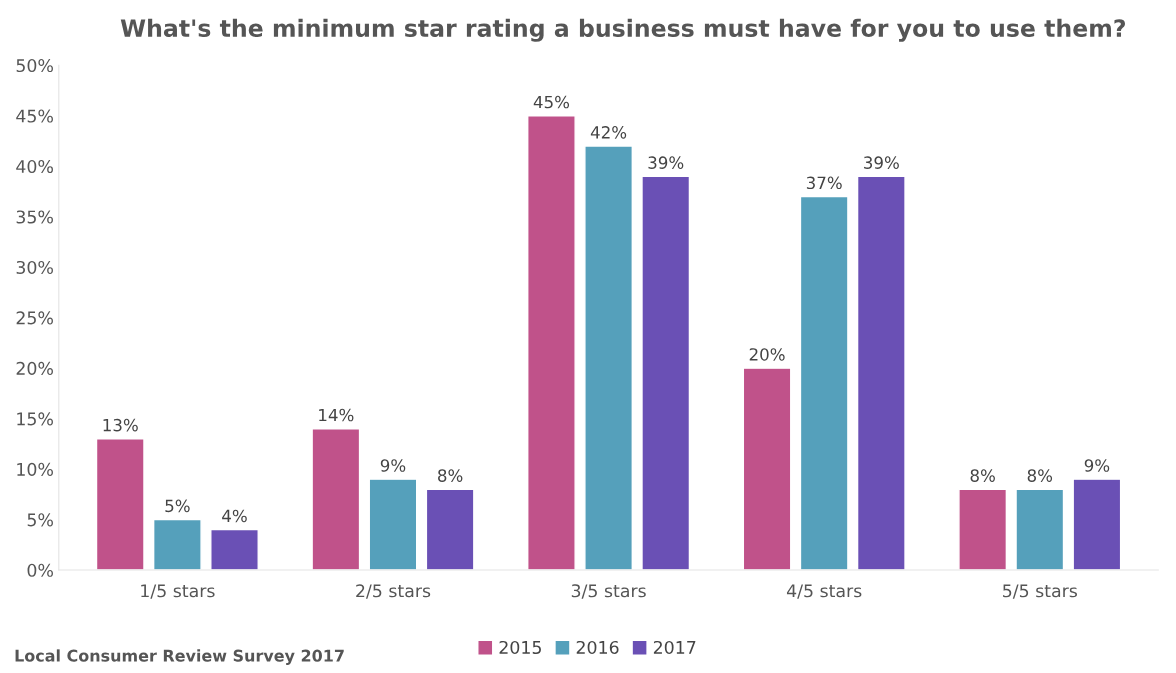  Describe the element at coordinates (608, 591) in the screenshot. I see `x-tick-label: 3/5 stars` at that location.